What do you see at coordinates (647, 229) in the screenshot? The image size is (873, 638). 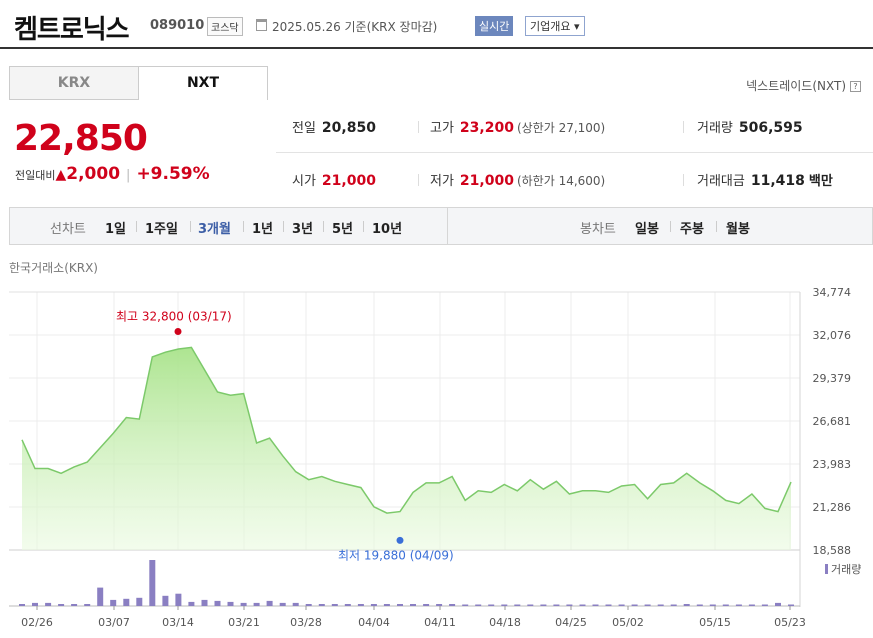 I see `candle-daily: 일봉` at bounding box center [647, 229].